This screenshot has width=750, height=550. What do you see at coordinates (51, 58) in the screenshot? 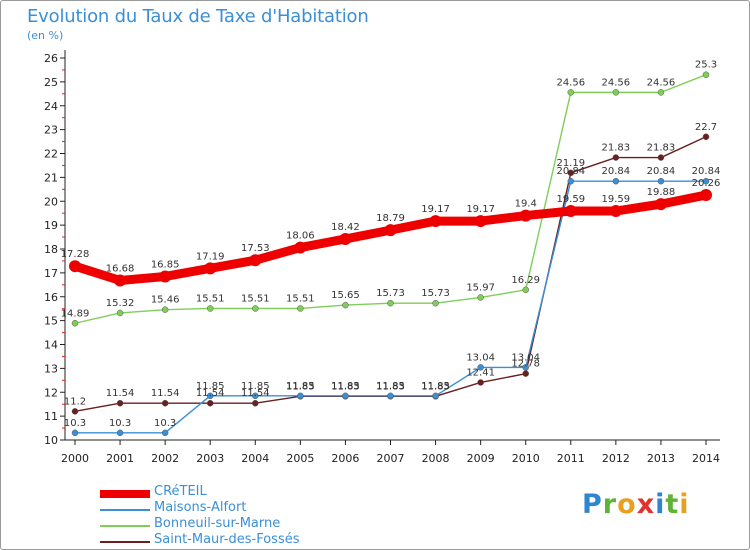
I see `y-tick-label: 26` at bounding box center [51, 58].